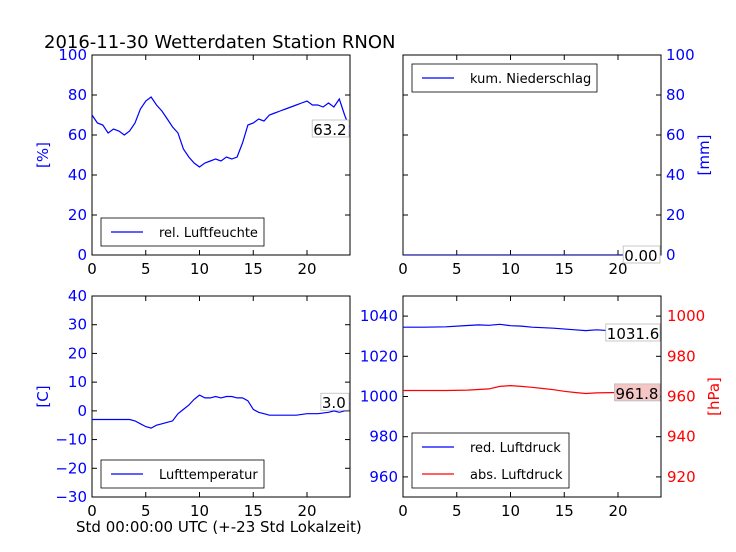 The height and width of the screenshot is (552, 736). What do you see at coordinates (77, 325) in the screenshot?
I see `y-tick-label: 30` at bounding box center [77, 325].